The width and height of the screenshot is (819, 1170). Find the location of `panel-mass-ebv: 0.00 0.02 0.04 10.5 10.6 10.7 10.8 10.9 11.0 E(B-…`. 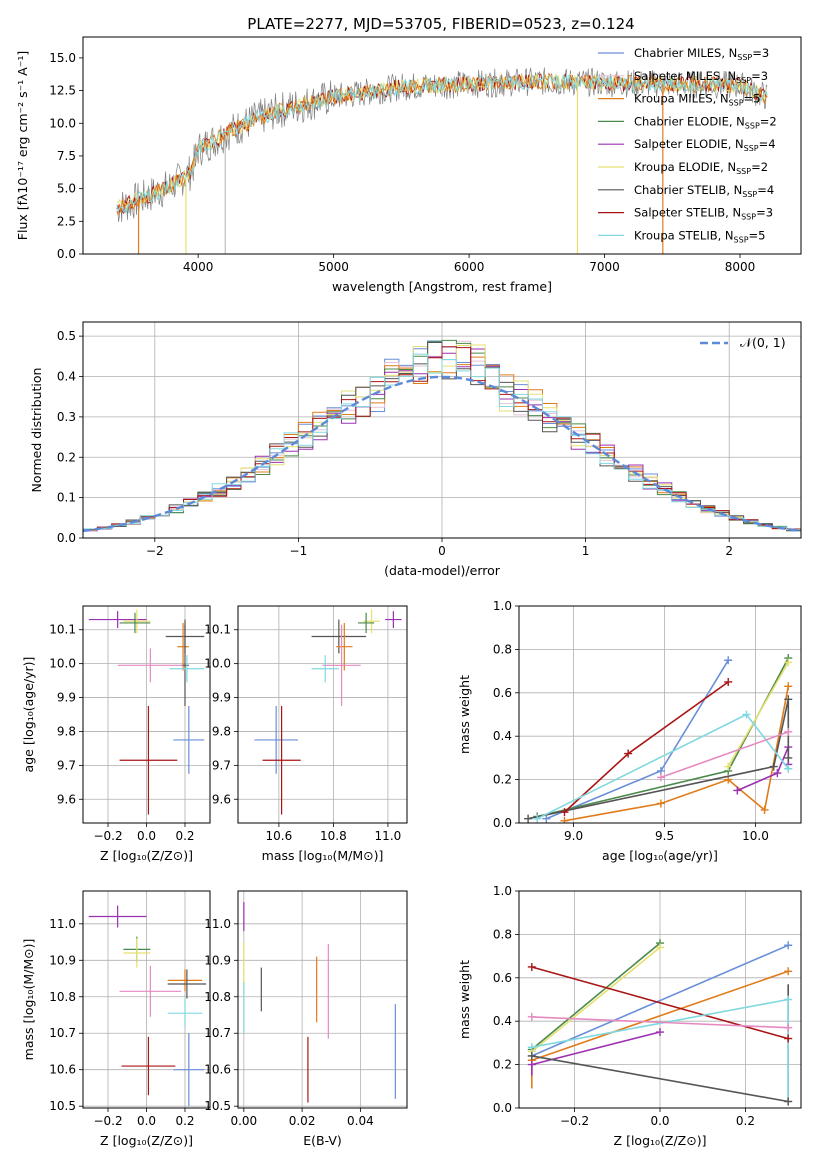

panel-mass-ebv: 0.00 0.02 0.04 10.5 10.6 10.7 10.8 10.9 11.0 E(B-… is located at coordinates (306, 1019).